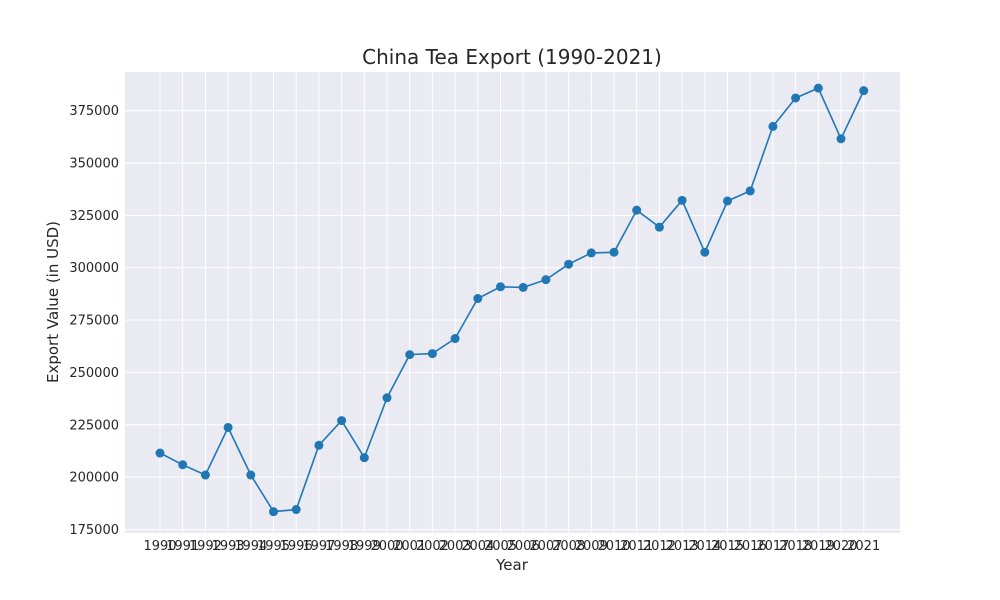 The height and width of the screenshot is (600, 1000). I want to click on y-tick-label: 200000, so click(94, 478).